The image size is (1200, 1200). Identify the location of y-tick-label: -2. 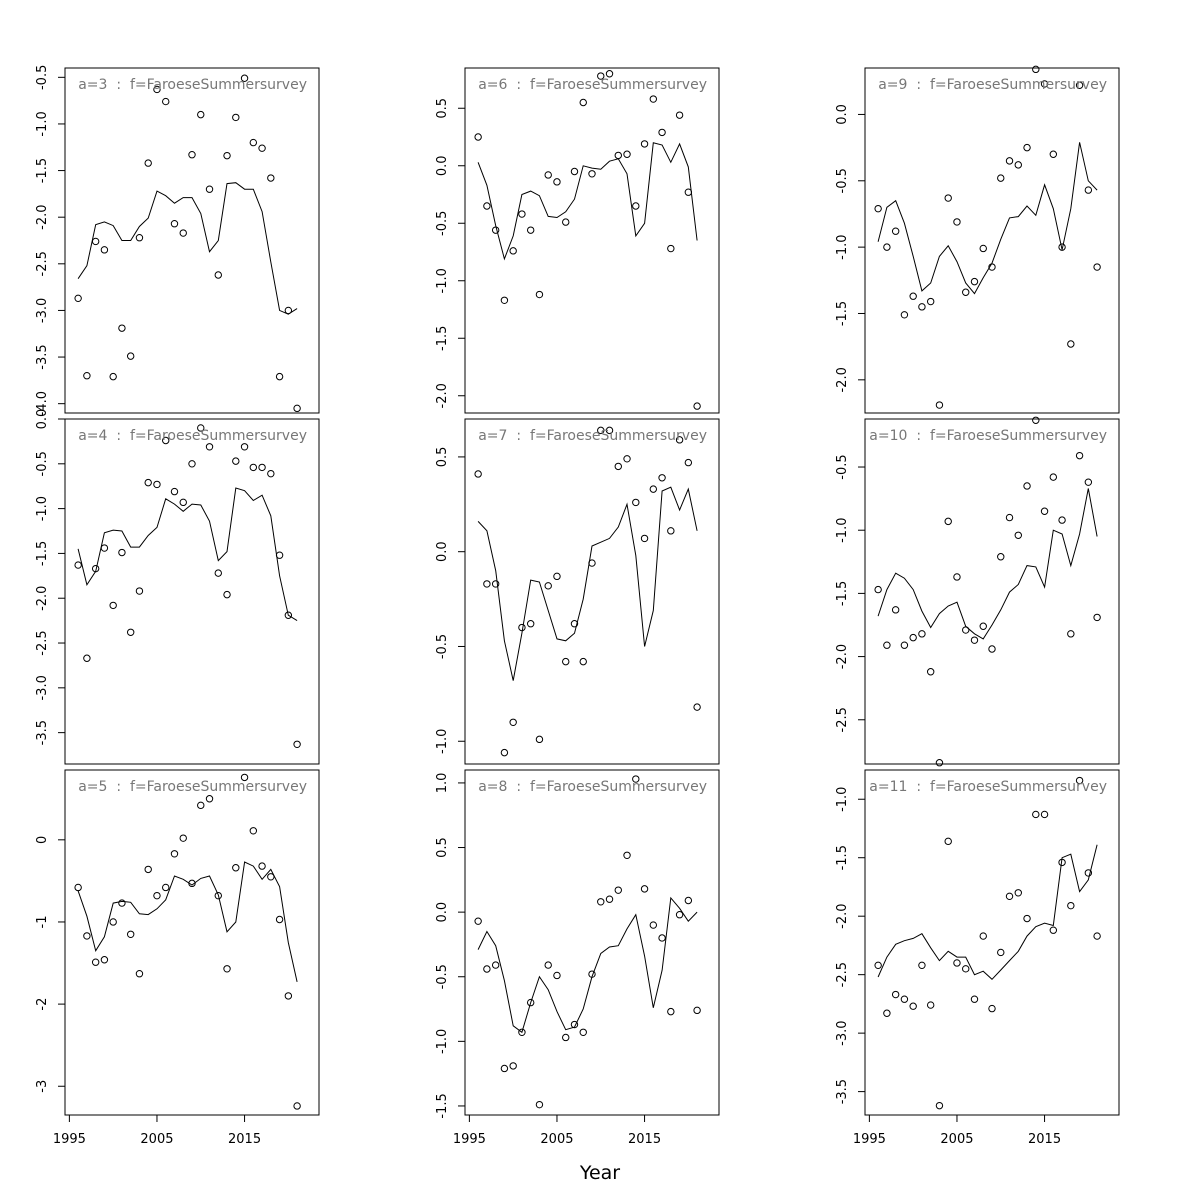
(42, 1004).